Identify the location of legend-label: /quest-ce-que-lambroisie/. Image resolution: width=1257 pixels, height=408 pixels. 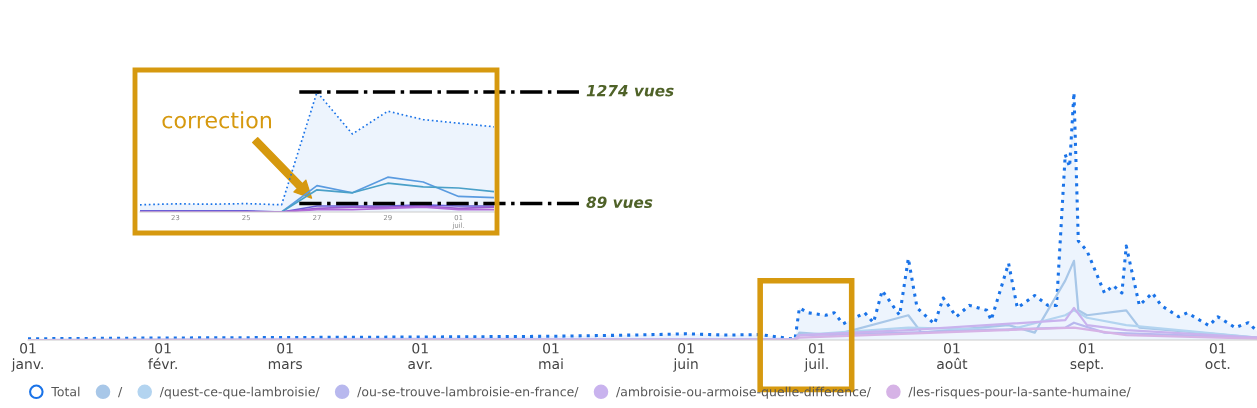
(239, 392).